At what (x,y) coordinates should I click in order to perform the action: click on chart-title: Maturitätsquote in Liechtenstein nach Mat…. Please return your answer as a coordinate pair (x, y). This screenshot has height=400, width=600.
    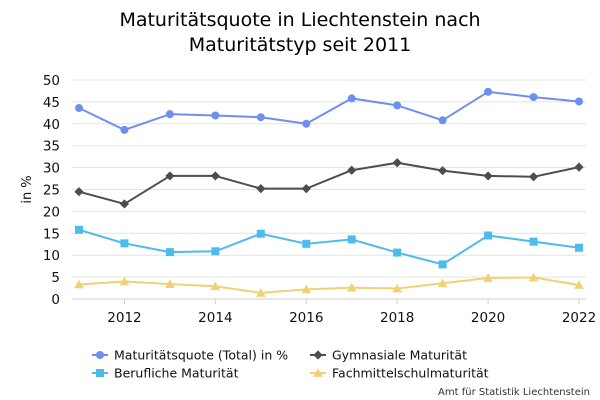
    Looking at the image, I should click on (299, 32).